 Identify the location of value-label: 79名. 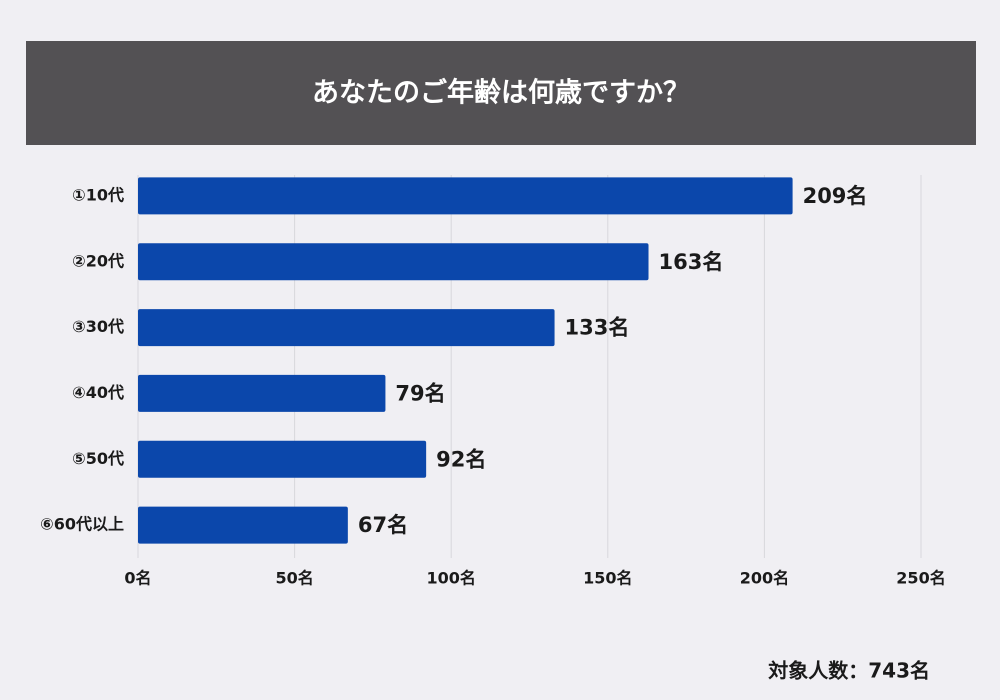
(420, 393).